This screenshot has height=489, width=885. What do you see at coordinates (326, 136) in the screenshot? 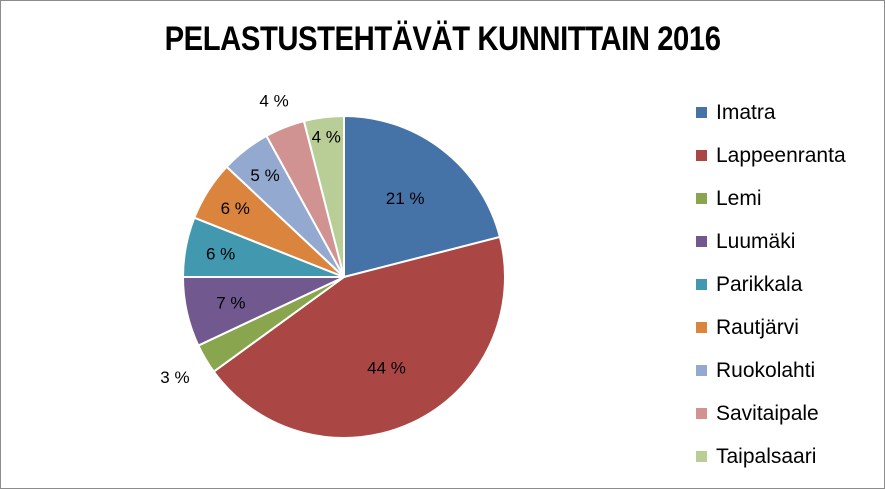
I see `data-label-taipalsaari: 4 %` at bounding box center [326, 136].